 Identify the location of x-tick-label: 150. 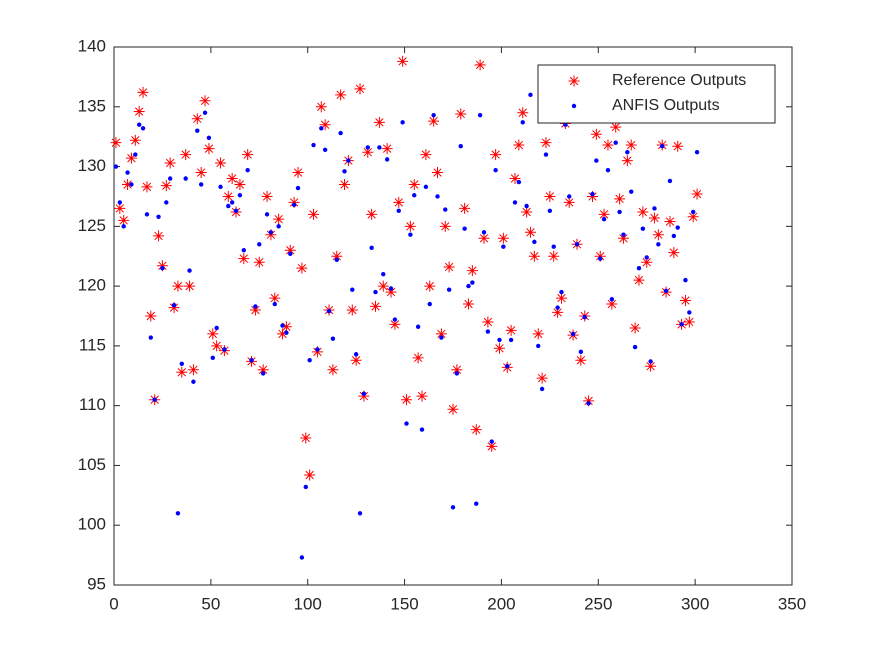
(404, 603).